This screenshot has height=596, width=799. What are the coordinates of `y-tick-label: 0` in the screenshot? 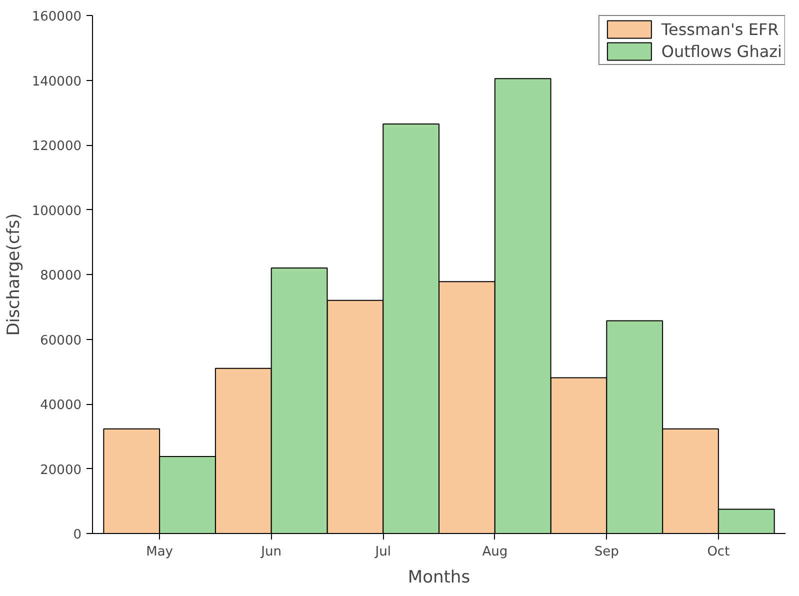 It's located at (77, 535).